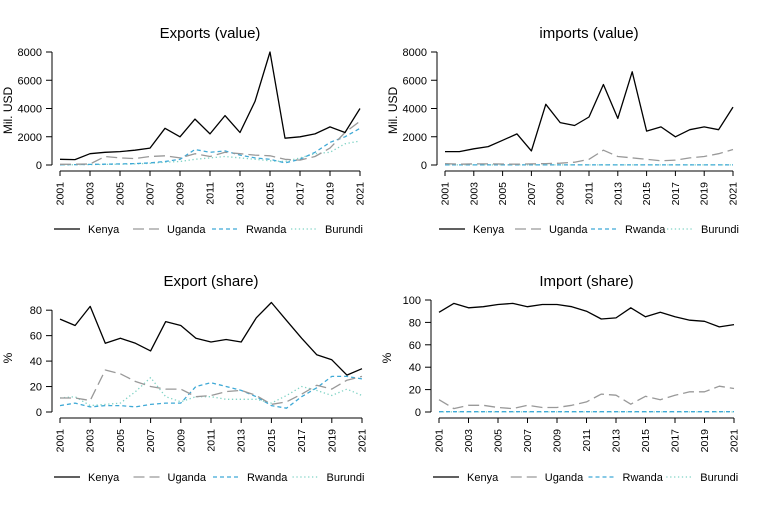  Describe the element at coordinates (415, 391) in the screenshot. I see `y-tick-label: 20` at that location.